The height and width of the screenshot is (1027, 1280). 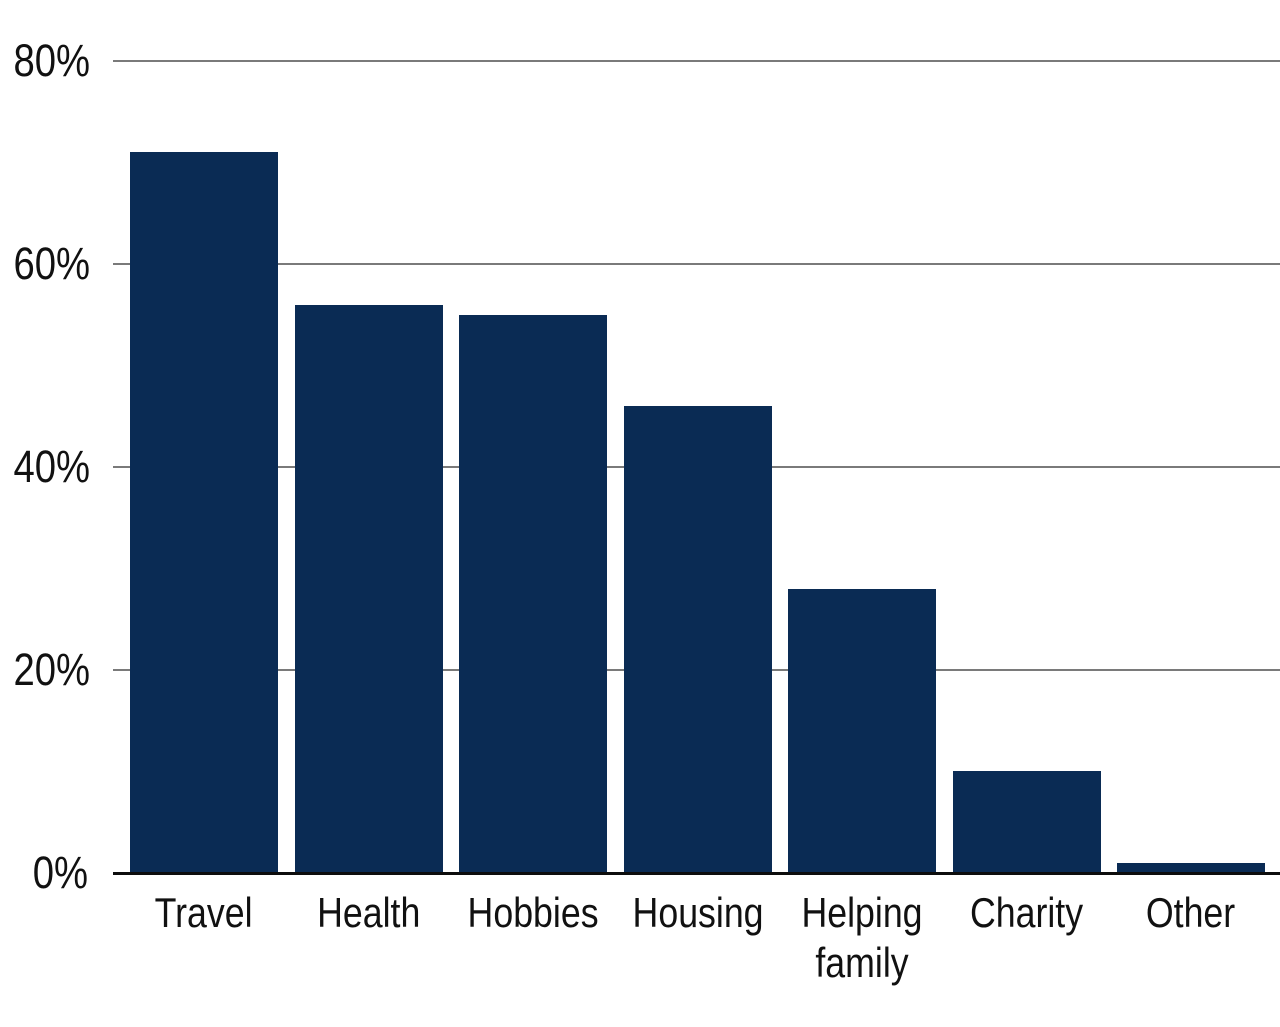 I want to click on x-axis-label-text: Charity, so click(x=1027, y=912).